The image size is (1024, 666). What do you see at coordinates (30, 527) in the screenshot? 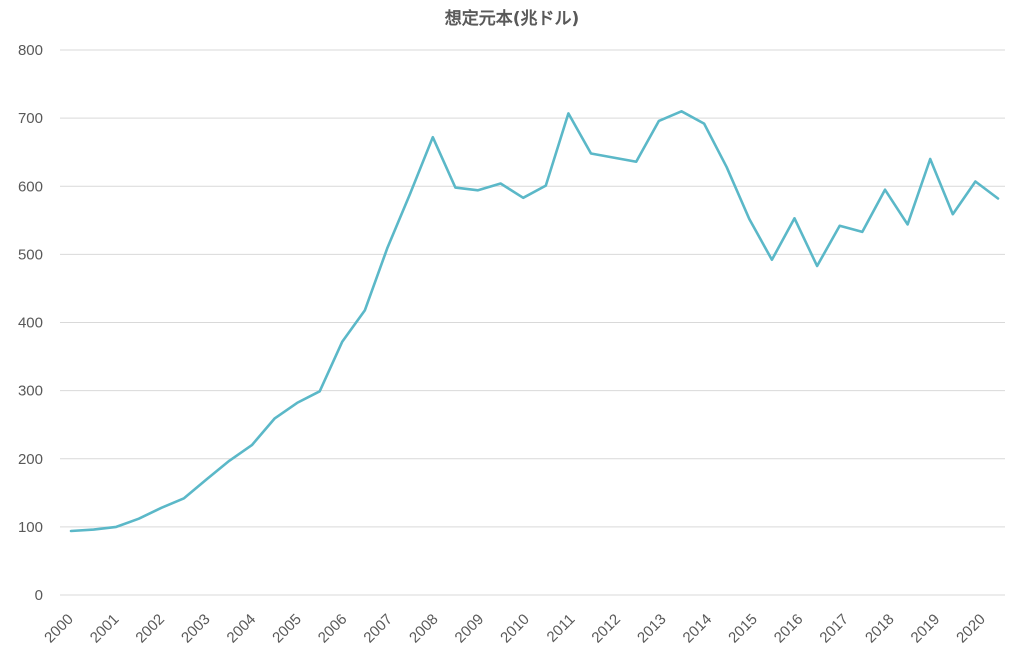
I see `y-tick-label: 100` at bounding box center [30, 527].